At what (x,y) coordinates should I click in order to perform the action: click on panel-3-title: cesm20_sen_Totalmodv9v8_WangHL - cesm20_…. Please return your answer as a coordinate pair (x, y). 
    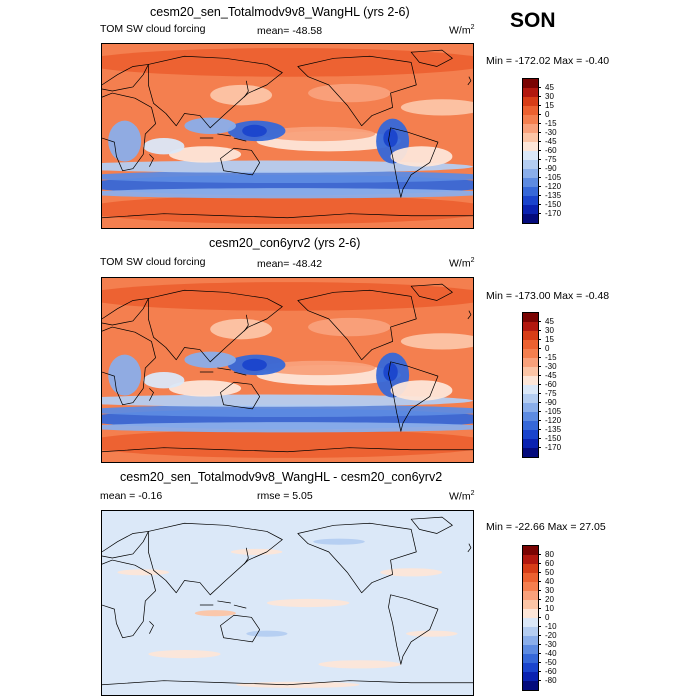
    Looking at the image, I should click on (281, 477).